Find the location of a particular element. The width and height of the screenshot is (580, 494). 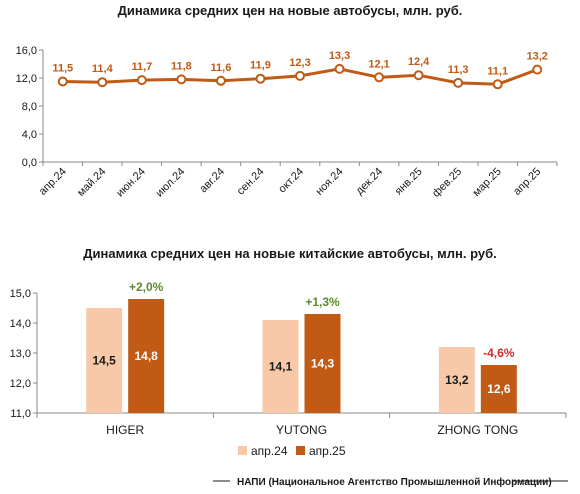

line-x-tick-label: май.24 is located at coordinates (91, 182).